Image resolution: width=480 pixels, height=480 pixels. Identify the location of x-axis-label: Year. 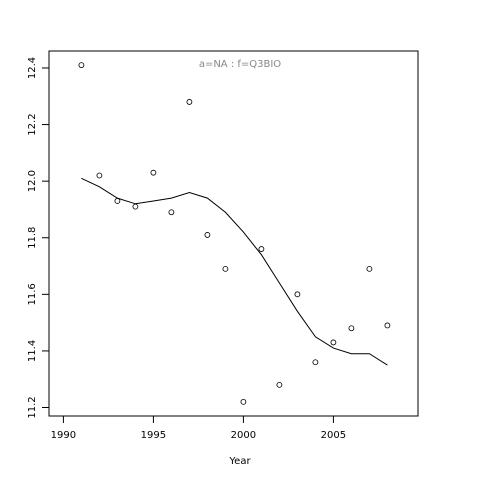
(239, 461).